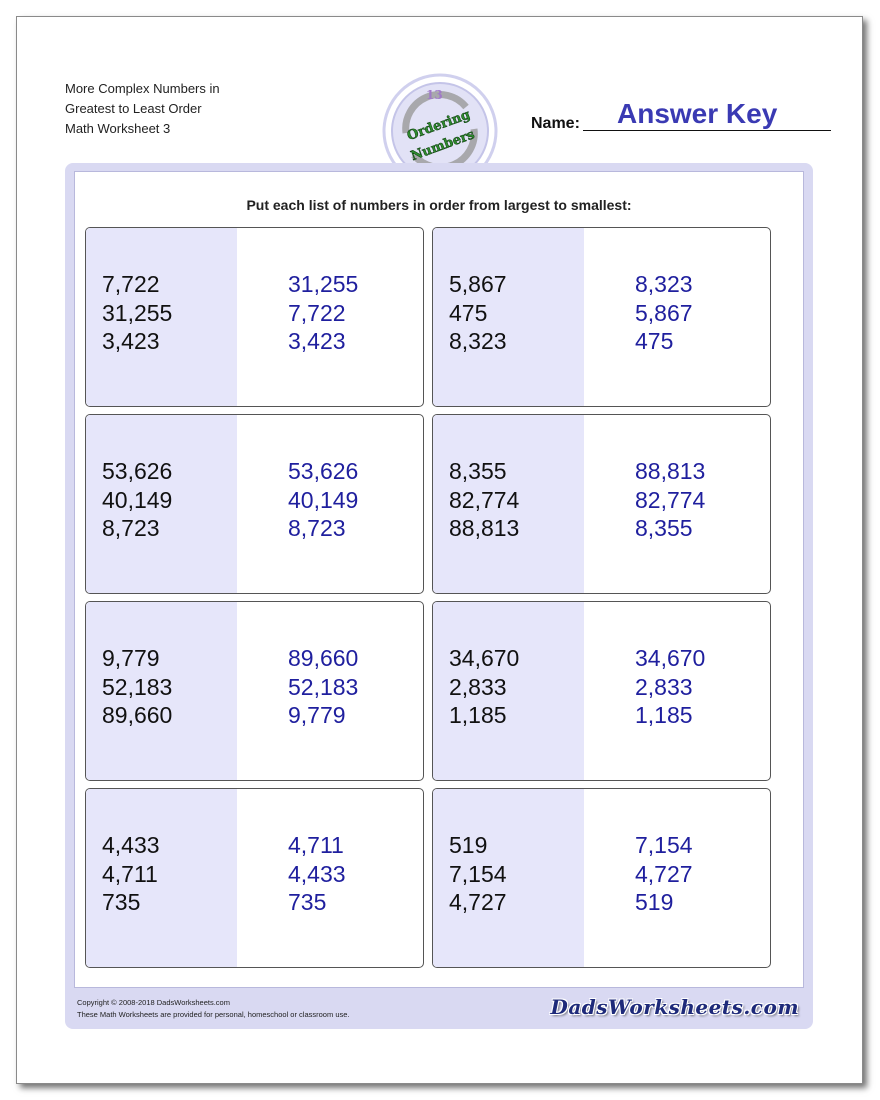 The image size is (880, 1100). Describe the element at coordinates (478, 902) in the screenshot. I see `question-number: 4,727` at that location.